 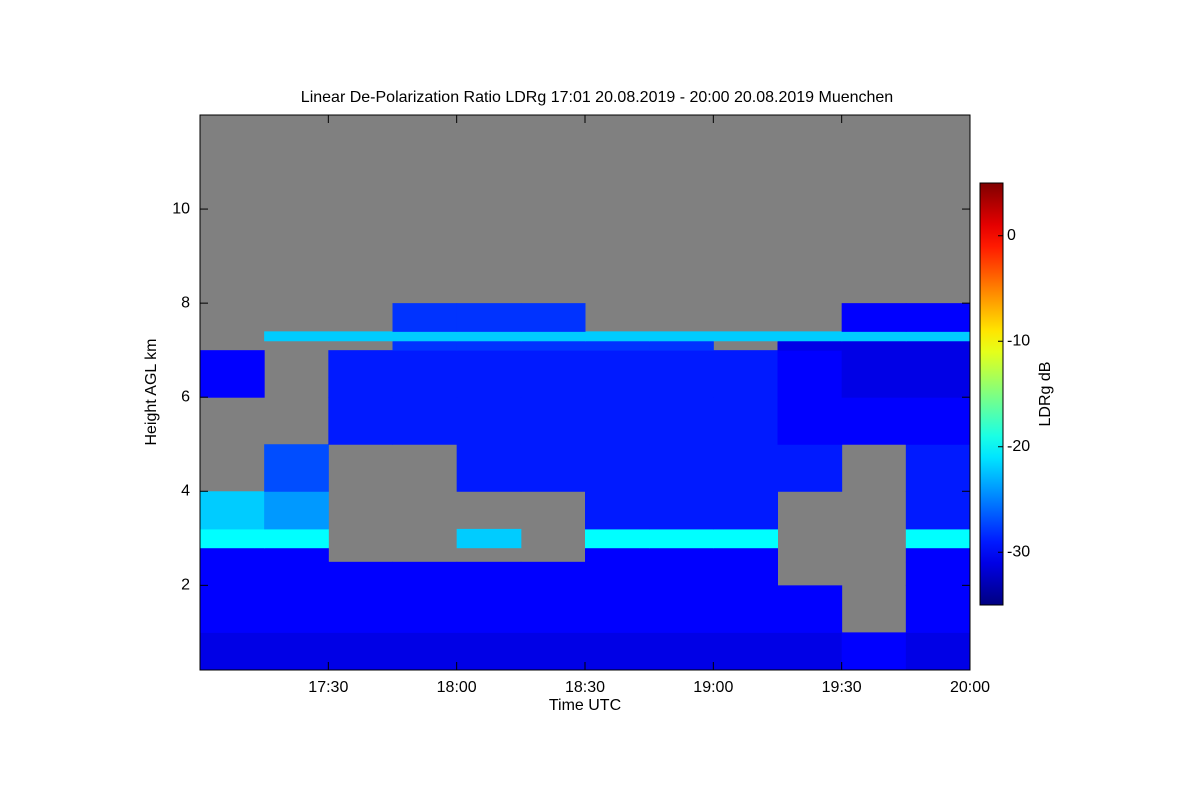 I want to click on colorbar-tick-label: -20, so click(x=1018, y=446).